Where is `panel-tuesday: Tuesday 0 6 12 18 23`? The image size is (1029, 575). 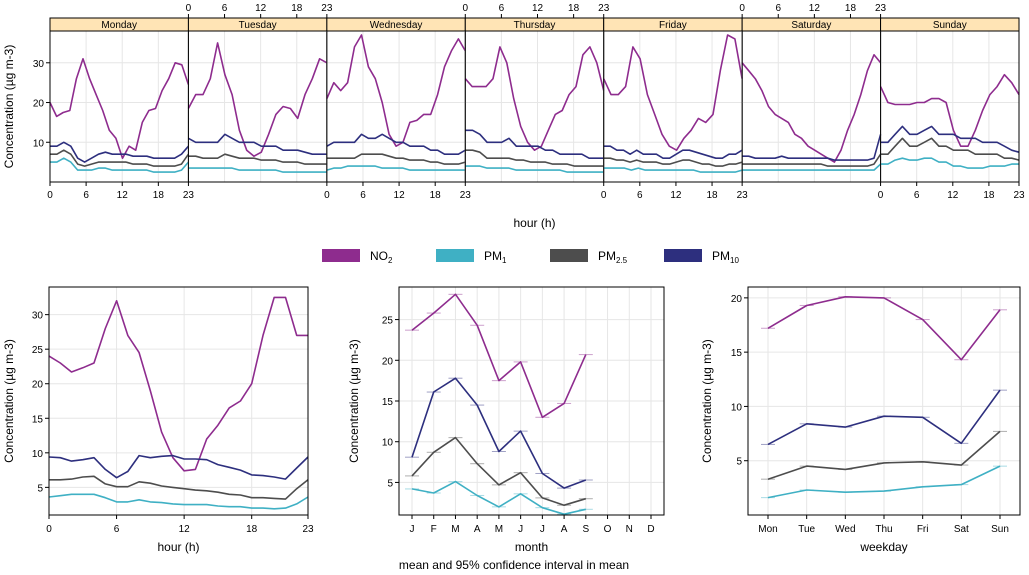 panel-tuesday: Tuesday 0 6 12 18 23 is located at coordinates (259, 93).